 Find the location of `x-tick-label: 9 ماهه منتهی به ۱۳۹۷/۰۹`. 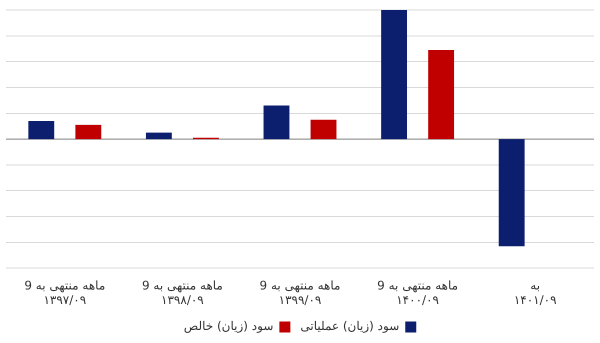

x-tick-label: 9 ماهه منتهی به ۱۳۹۷/۰۹ is located at coordinates (65, 292).